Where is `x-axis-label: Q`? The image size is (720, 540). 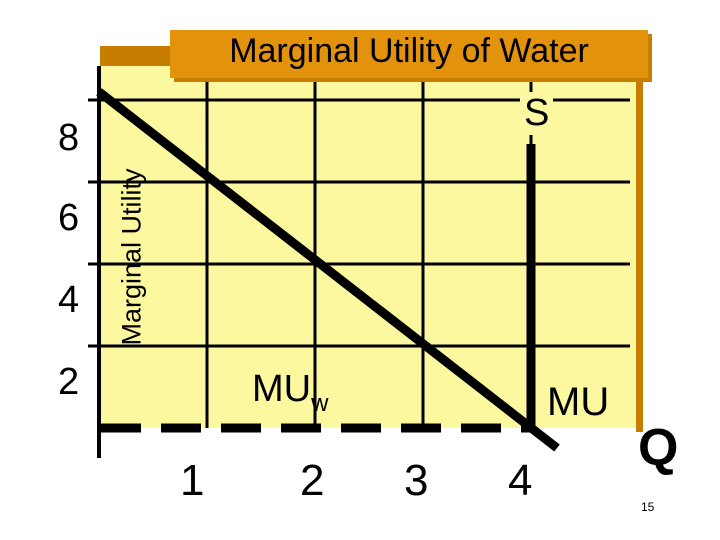
x-axis-label: Q is located at coordinates (658, 448).